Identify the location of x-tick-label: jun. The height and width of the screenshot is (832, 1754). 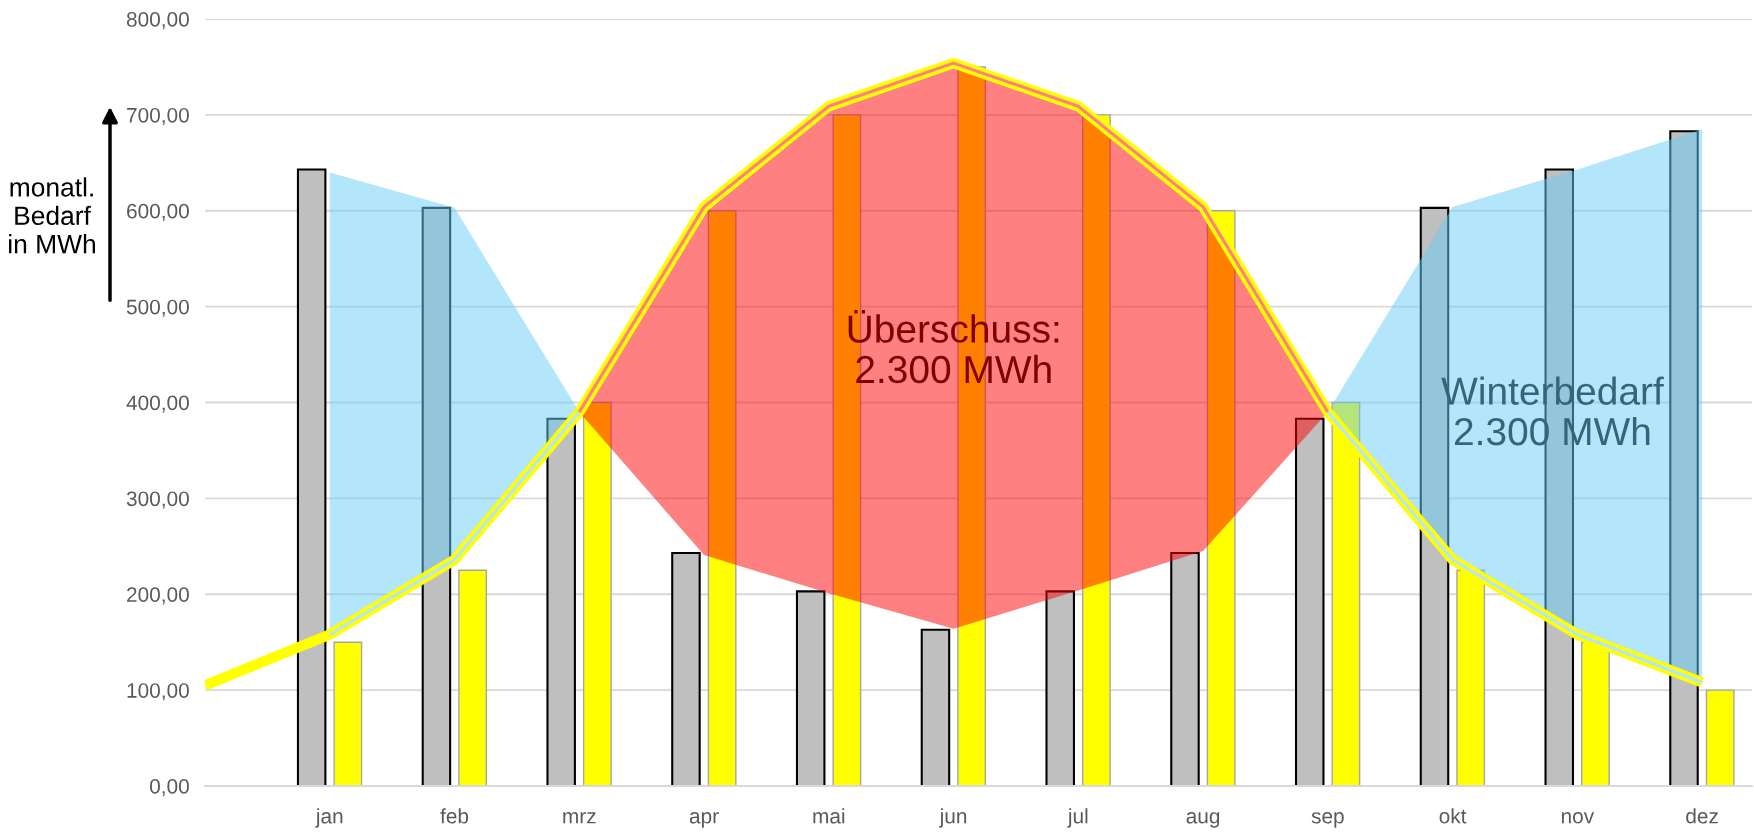
(953, 818).